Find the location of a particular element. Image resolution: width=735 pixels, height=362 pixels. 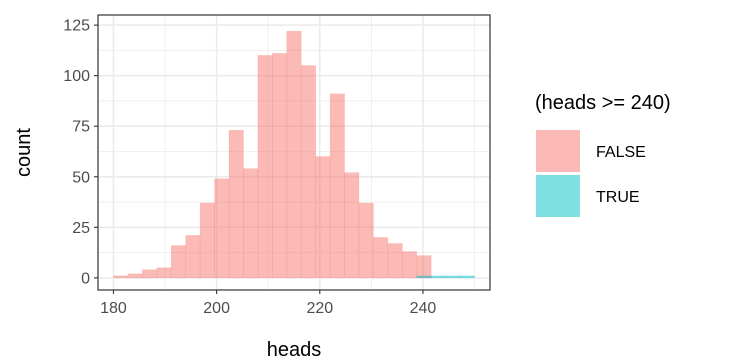

y-axis-title: count is located at coordinates (24, 152).